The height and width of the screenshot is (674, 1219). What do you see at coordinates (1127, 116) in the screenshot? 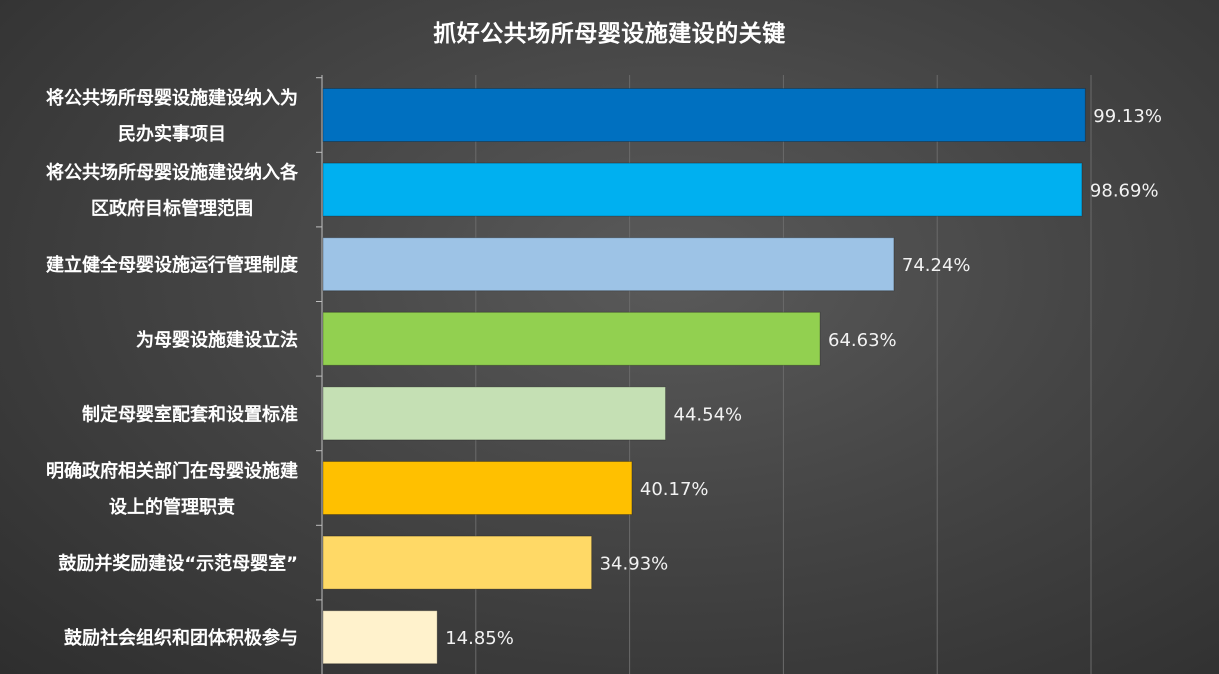
I see `data-label: 99.13%` at bounding box center [1127, 116].